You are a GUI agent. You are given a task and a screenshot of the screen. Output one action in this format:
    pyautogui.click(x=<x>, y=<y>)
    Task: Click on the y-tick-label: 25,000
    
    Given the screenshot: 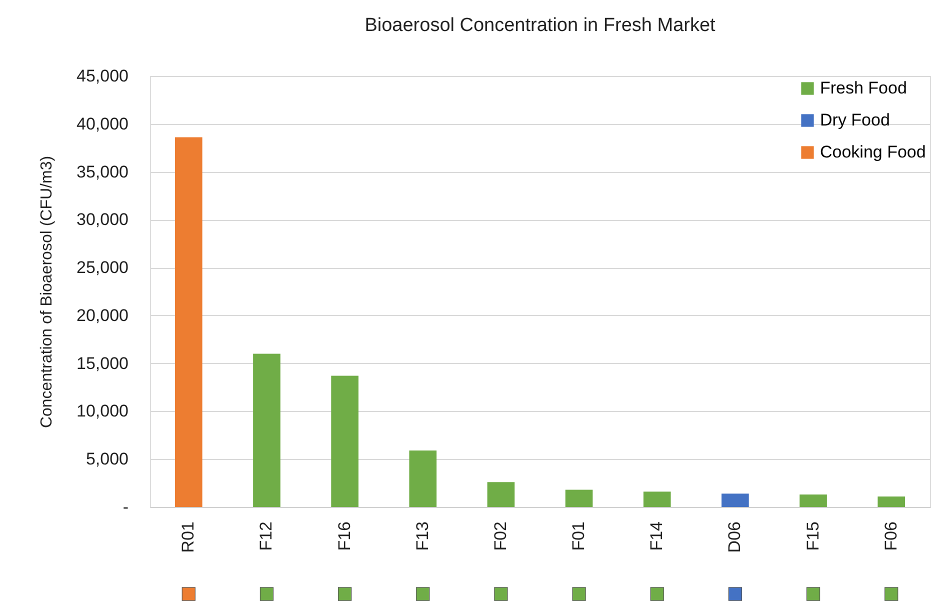 What is the action you would take?
    pyautogui.click(x=102, y=268)
    